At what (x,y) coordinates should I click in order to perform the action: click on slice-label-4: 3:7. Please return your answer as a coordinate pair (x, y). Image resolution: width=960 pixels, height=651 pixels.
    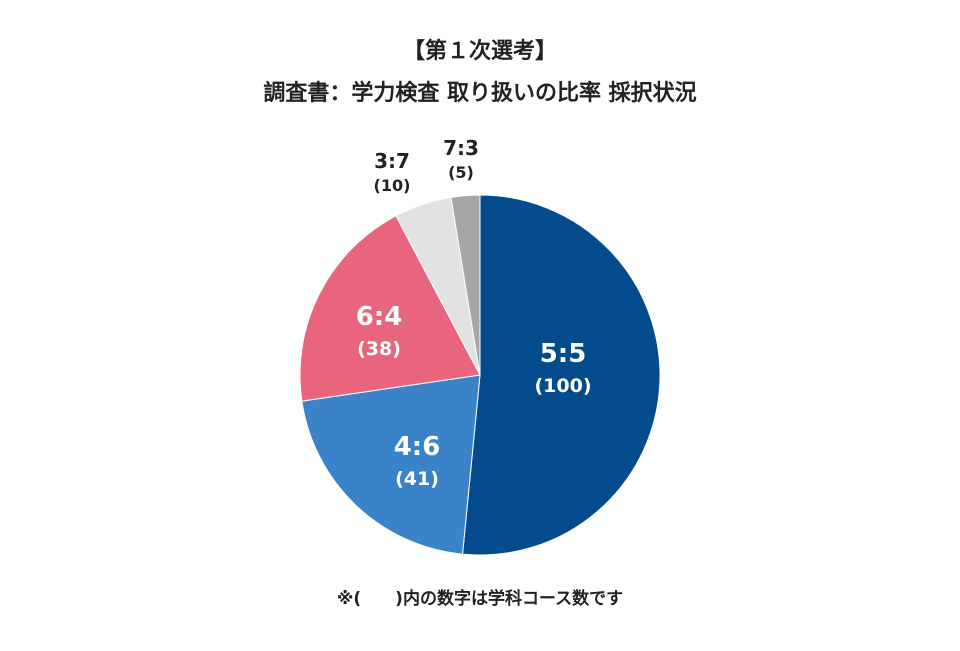
    Looking at the image, I should click on (392, 161).